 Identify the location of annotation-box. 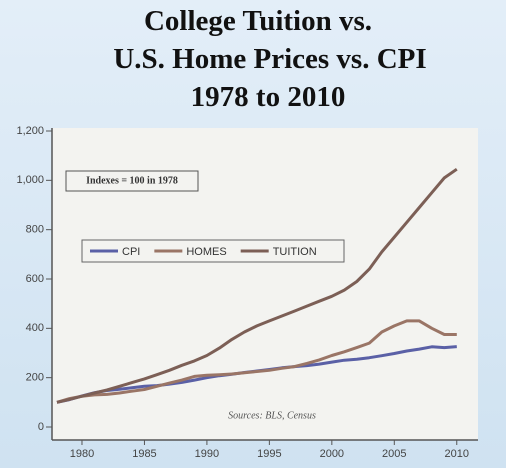
(132, 181).